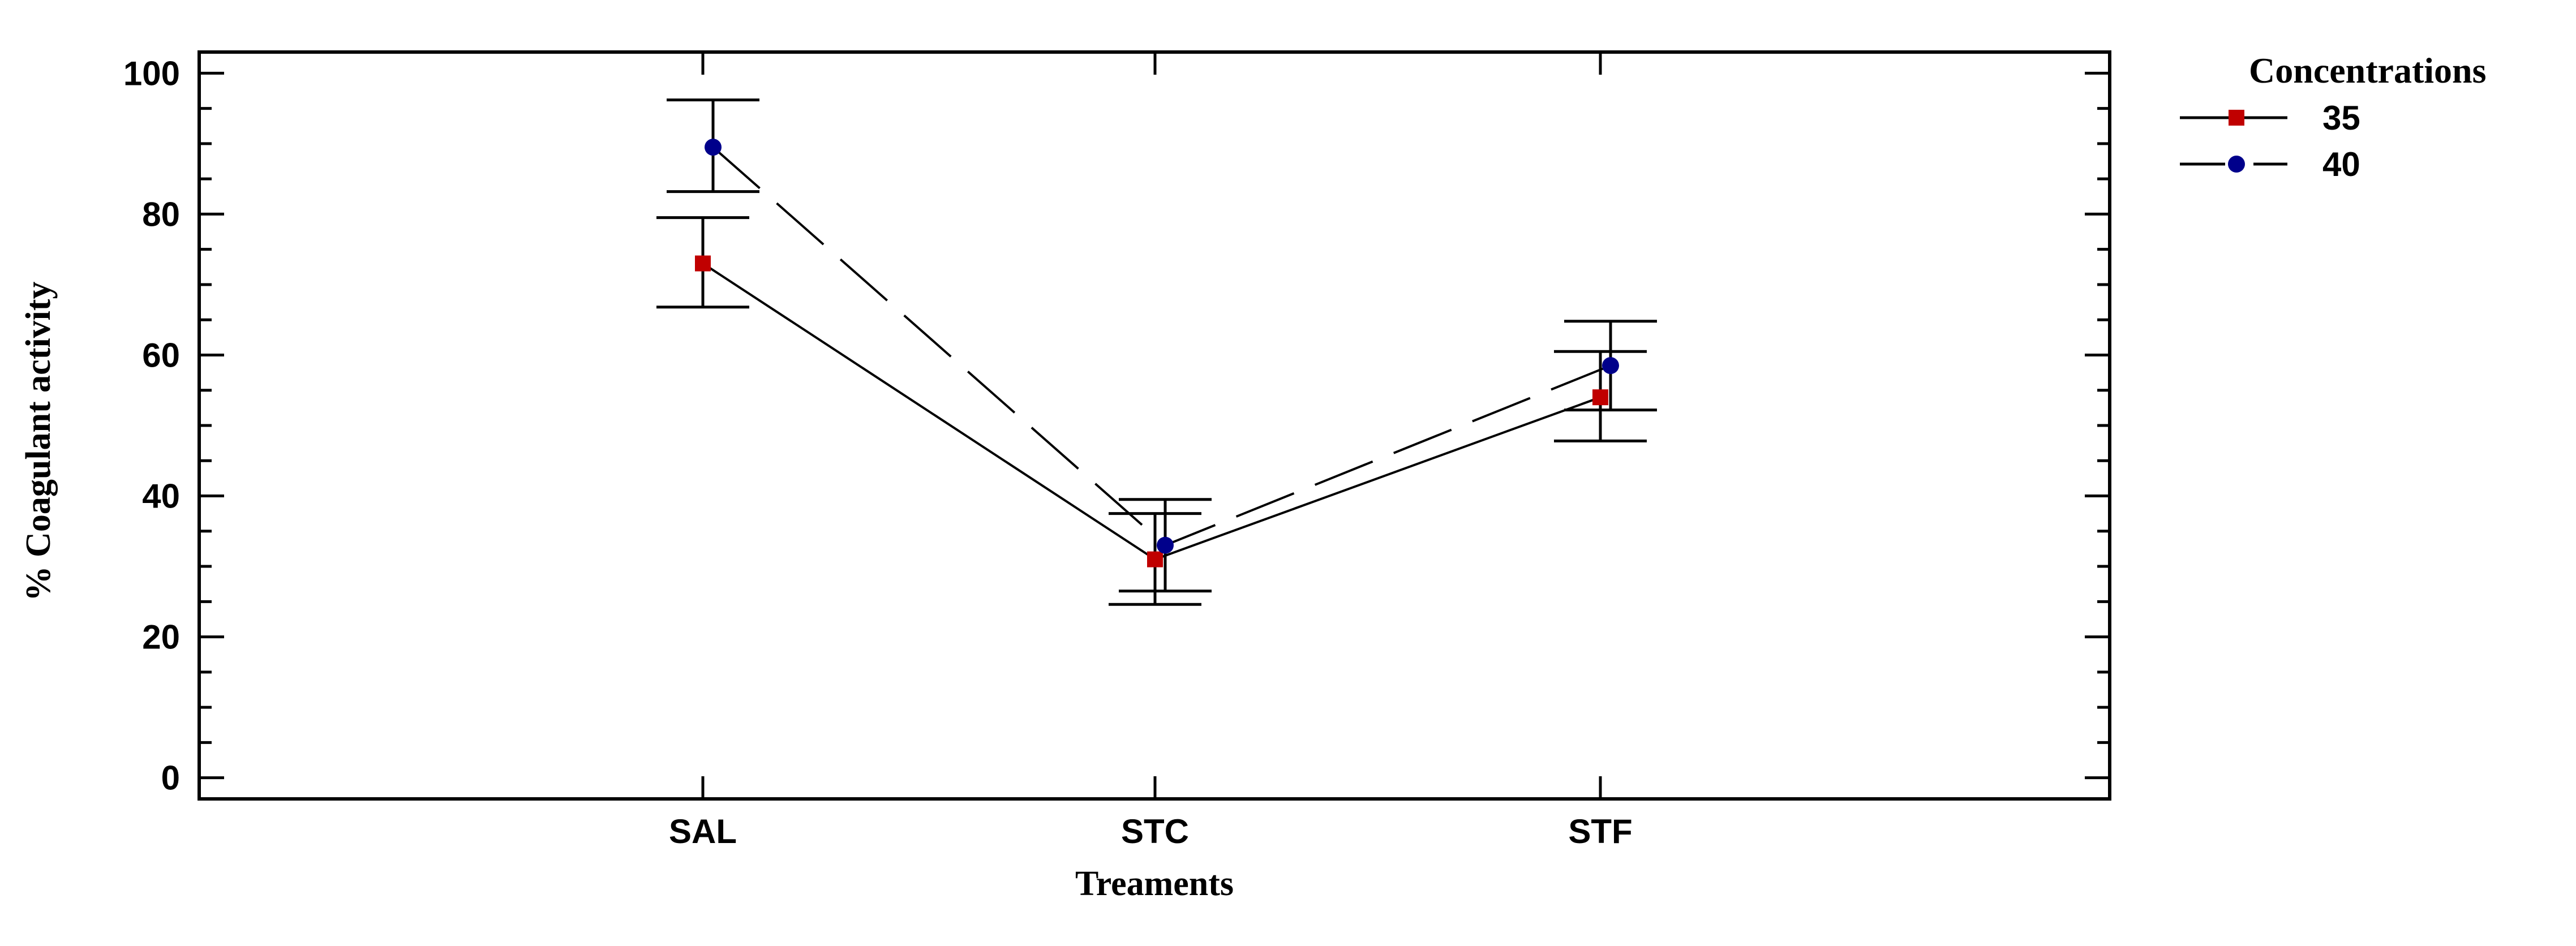  I want to click on y-tick-label: 20, so click(161, 637).